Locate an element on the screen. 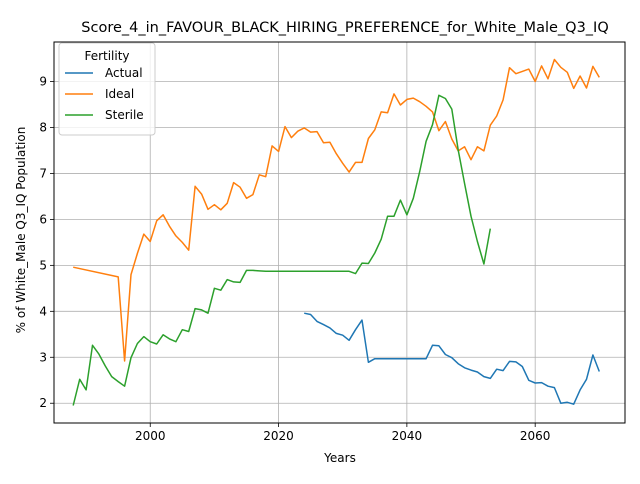  legend-box is located at coordinates (107, 89).